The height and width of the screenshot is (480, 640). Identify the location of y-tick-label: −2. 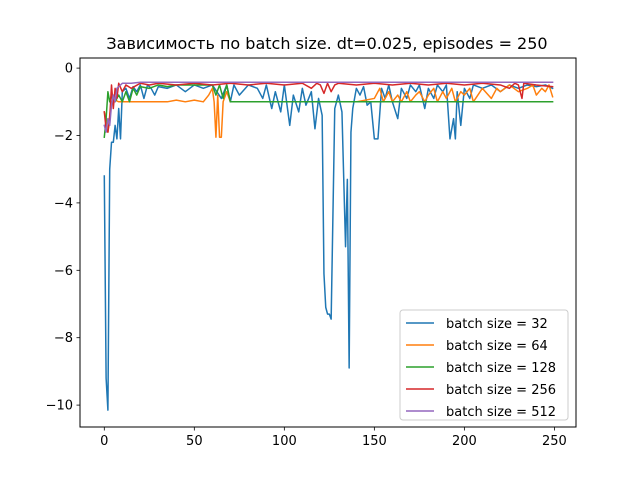
(63, 136).